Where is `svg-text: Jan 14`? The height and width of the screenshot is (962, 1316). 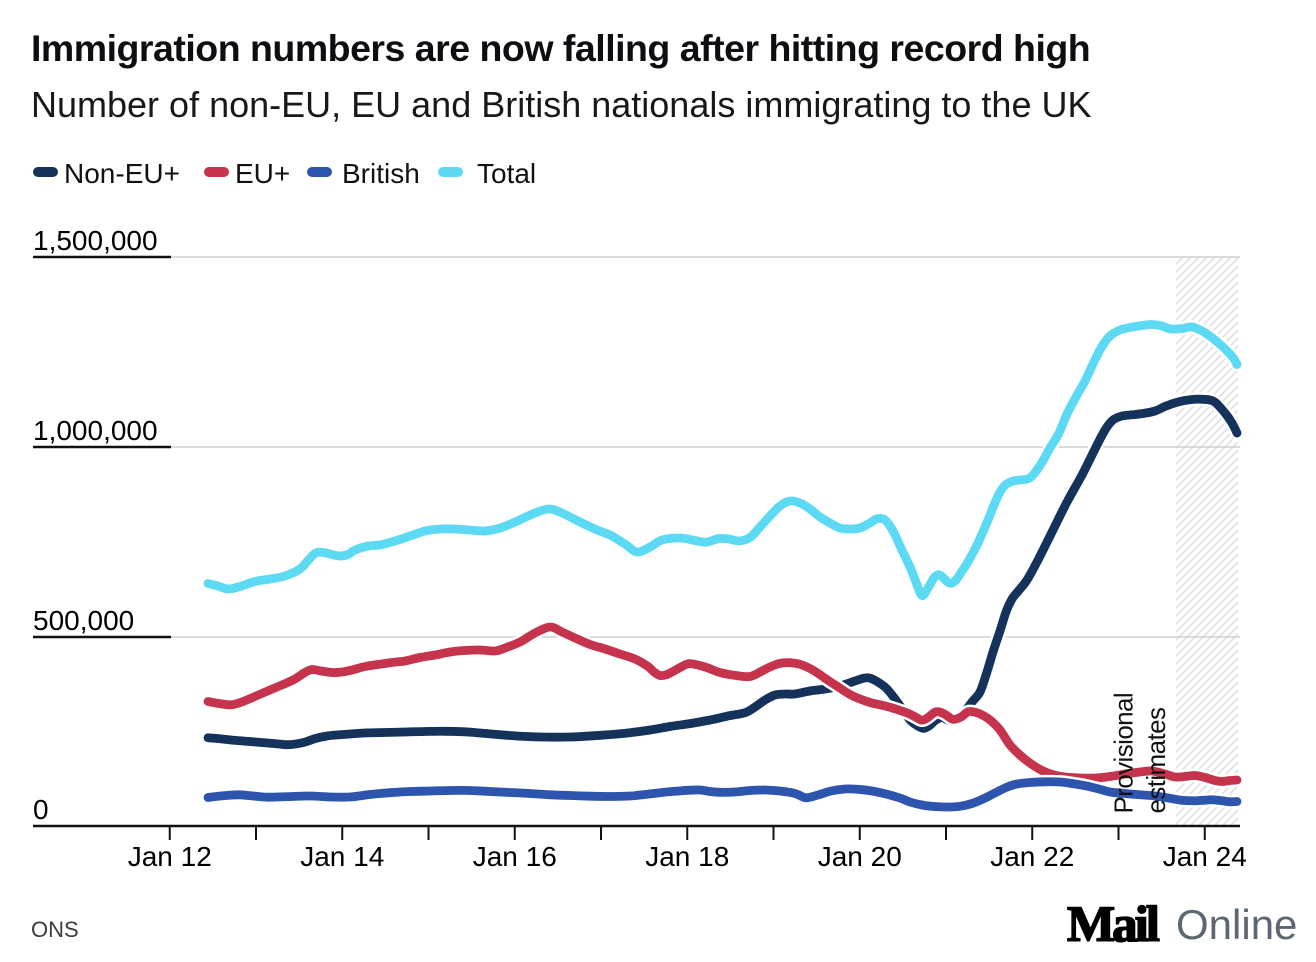
svg-text: Jan 14 is located at coordinates (342, 856).